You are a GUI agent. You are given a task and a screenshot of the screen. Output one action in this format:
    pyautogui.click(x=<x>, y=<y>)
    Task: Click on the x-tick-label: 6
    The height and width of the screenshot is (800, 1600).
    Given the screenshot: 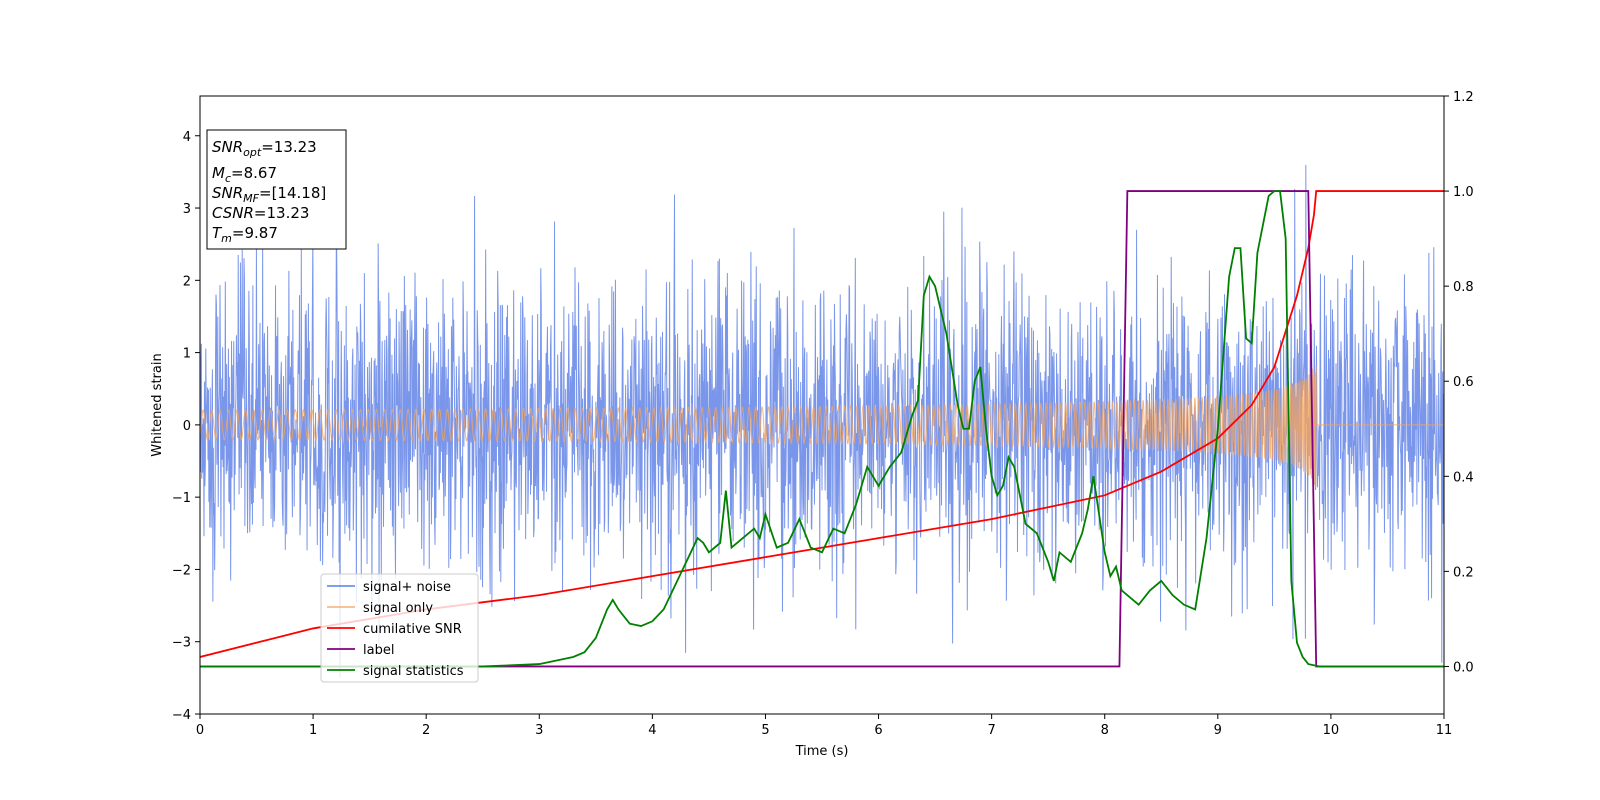 What is the action you would take?
    pyautogui.click(x=878, y=730)
    